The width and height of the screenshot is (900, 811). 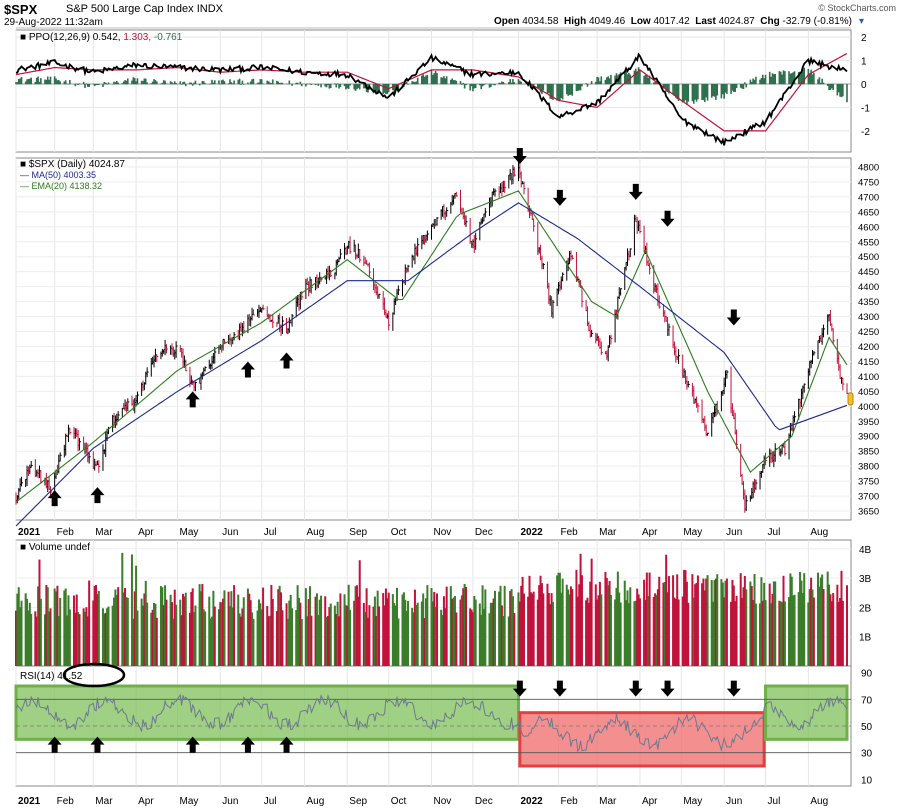 I want to click on ppo-tick-label: 2, so click(x=864, y=38).